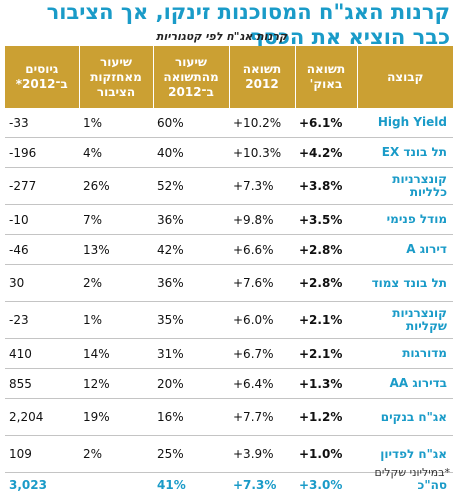 The width and height of the screenshot is (458, 497). Describe the element at coordinates (191, 186) in the screenshot. I see `value-cell: 52%` at that location.